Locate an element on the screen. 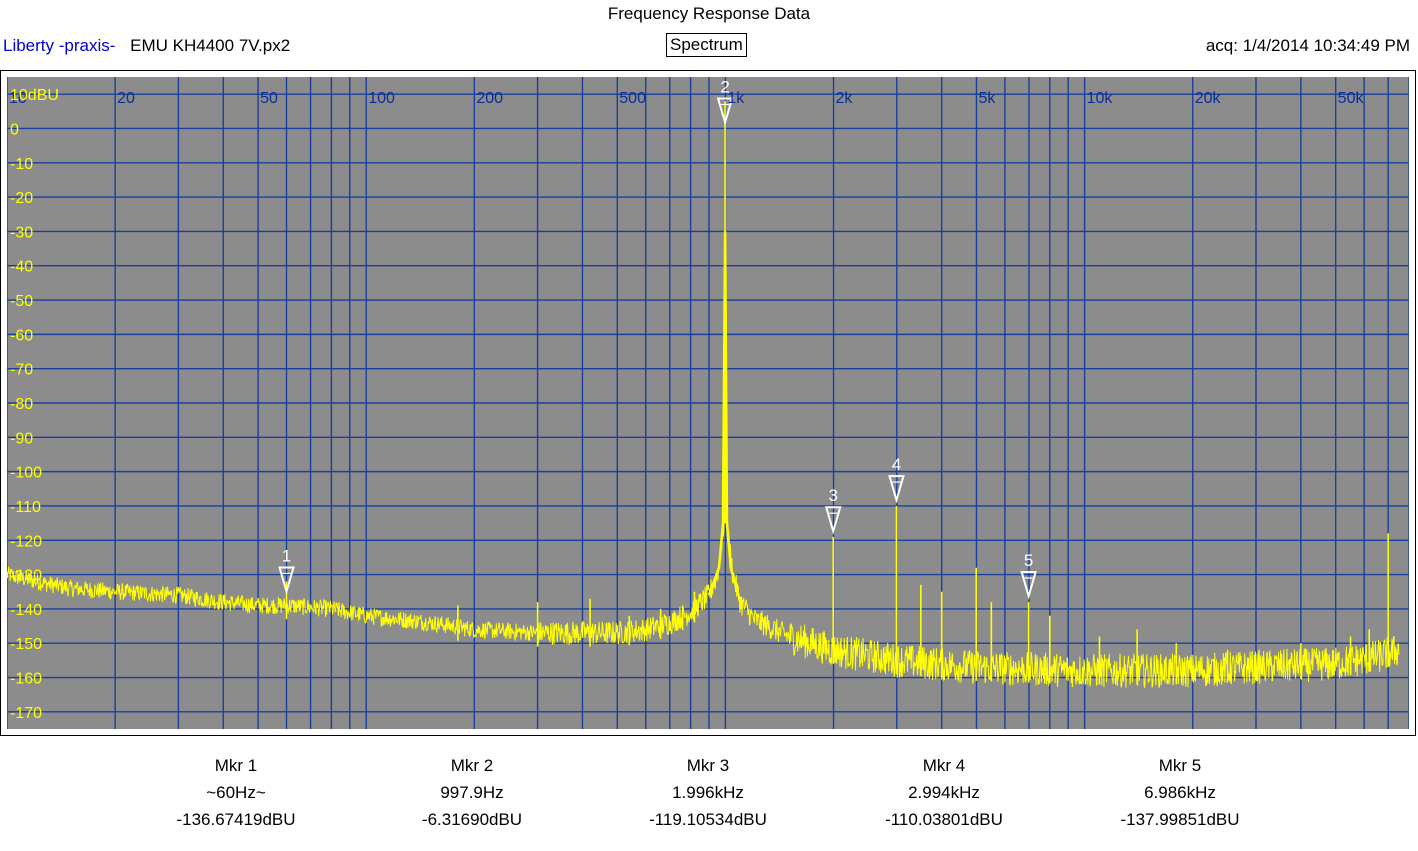  marker-4-frequency: 2.994kHz is located at coordinates (944, 792).